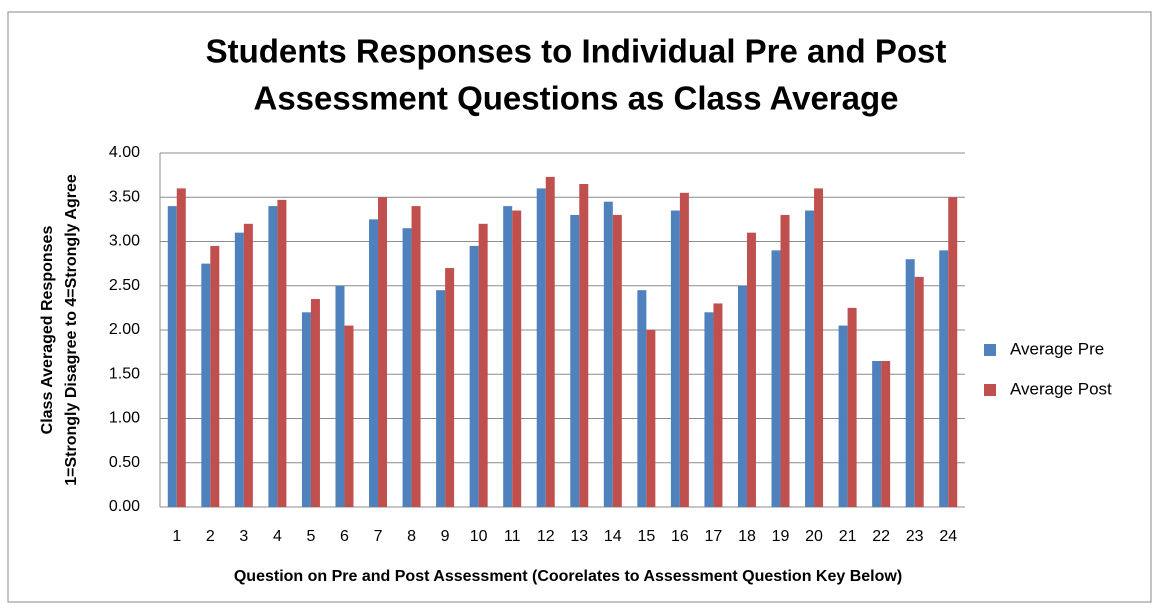 This screenshot has height=608, width=1152. What do you see at coordinates (781, 536) in the screenshot?
I see `x-tick-label: 19` at bounding box center [781, 536].